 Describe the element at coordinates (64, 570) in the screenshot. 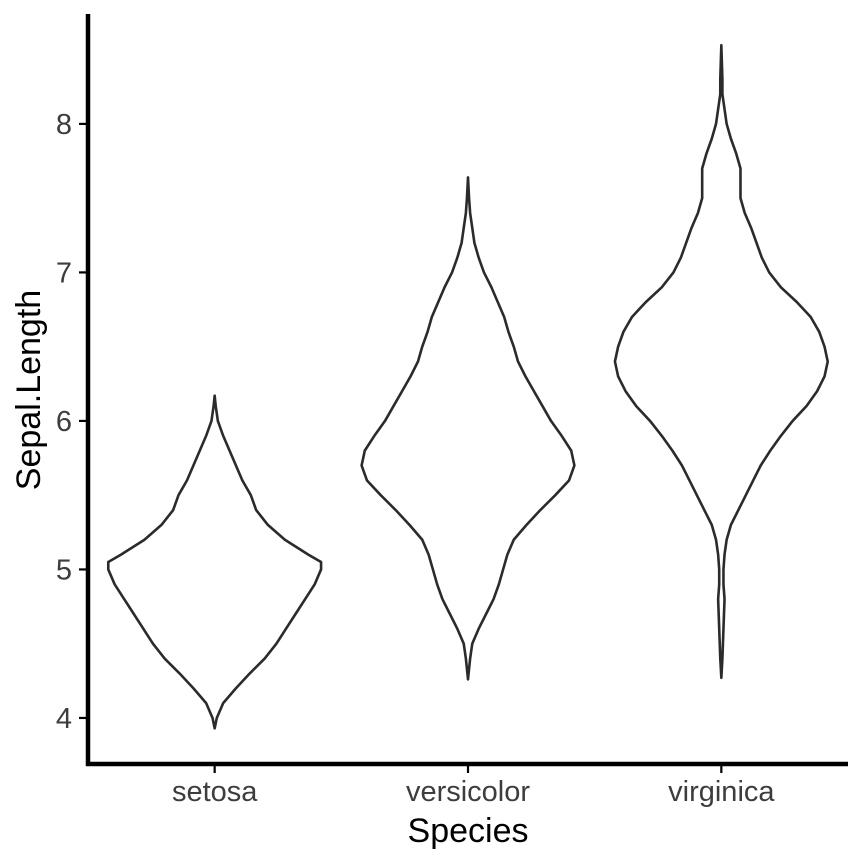

I see `y-tick-label: 5` at that location.